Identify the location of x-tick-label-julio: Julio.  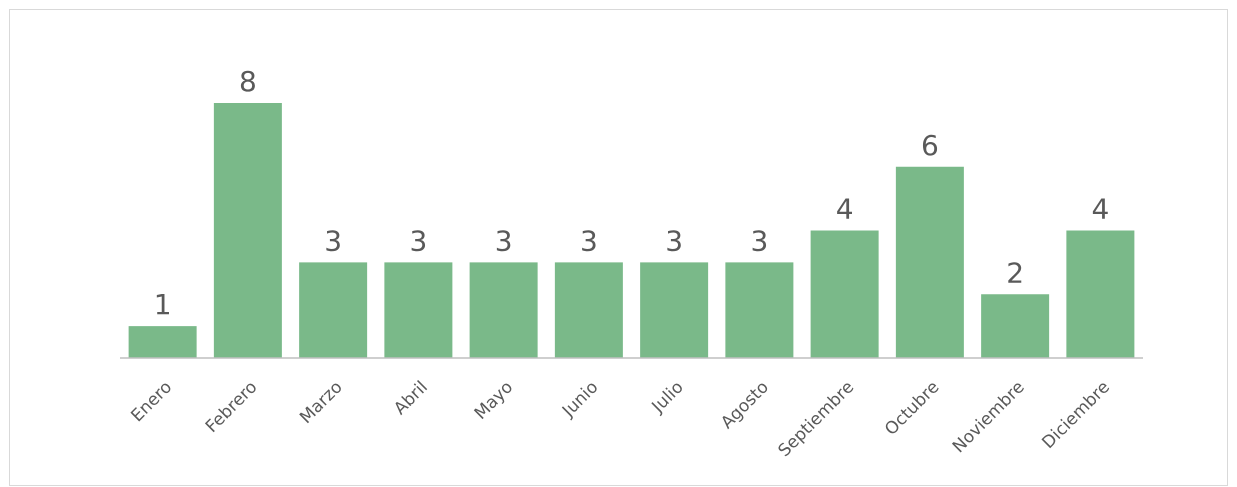
(668, 397).